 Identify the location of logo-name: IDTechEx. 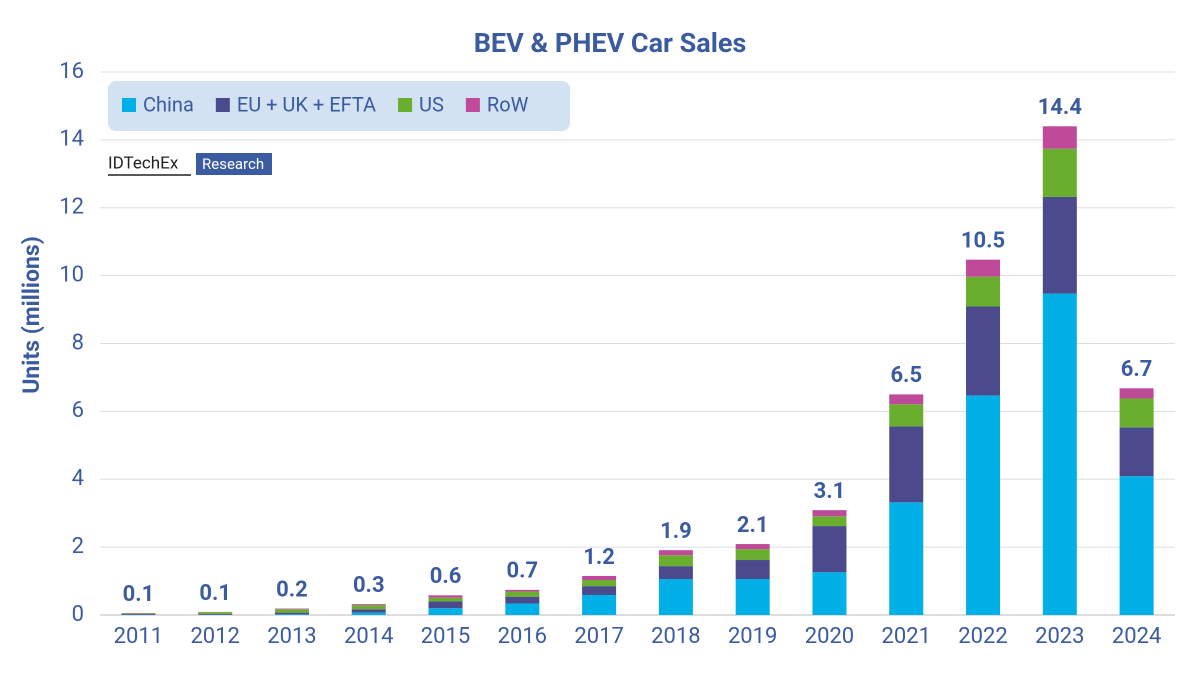
(143, 163).